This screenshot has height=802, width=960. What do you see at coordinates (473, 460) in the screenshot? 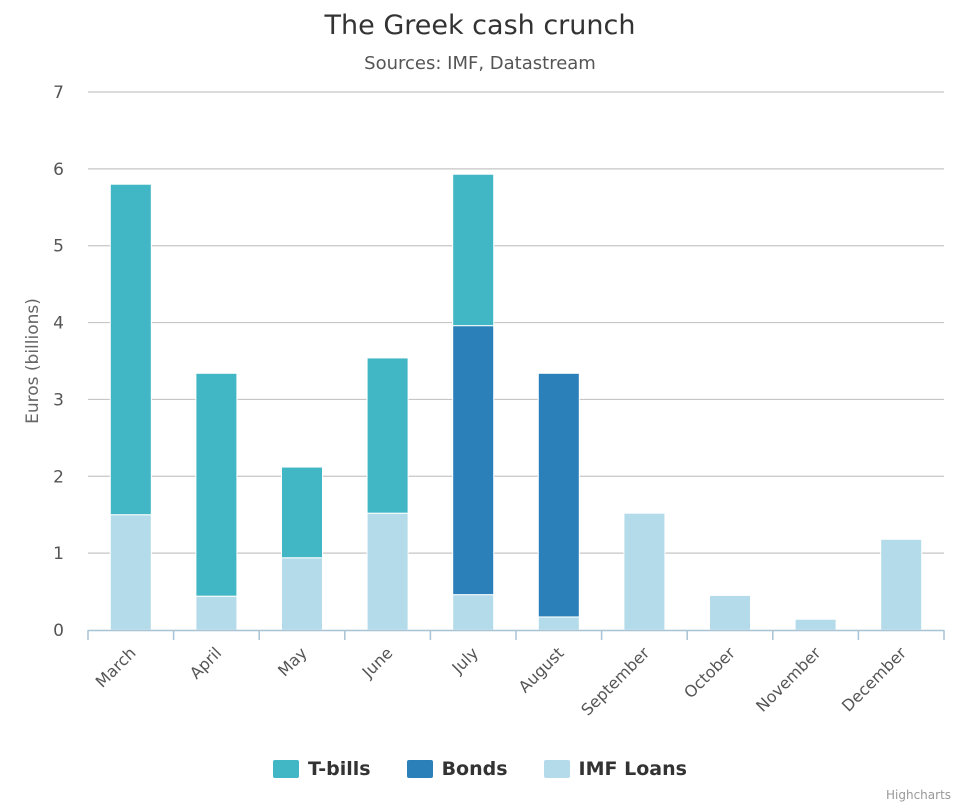
I see `bar-bonds-july` at bounding box center [473, 460].